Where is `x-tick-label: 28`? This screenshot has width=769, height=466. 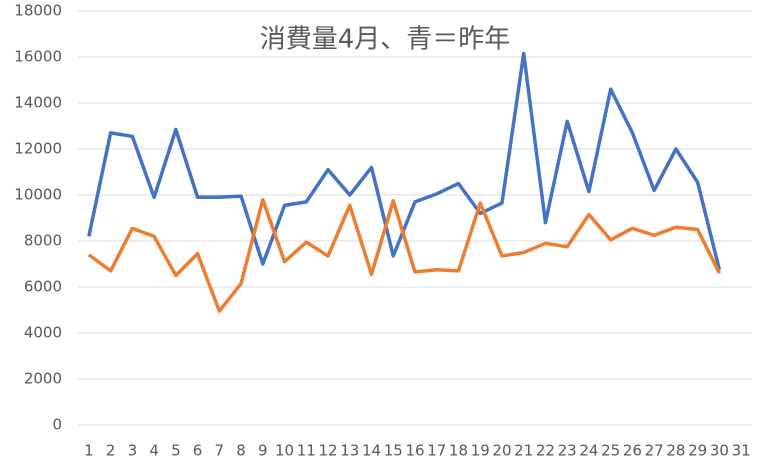 x-tick-label: 28 is located at coordinates (675, 451).